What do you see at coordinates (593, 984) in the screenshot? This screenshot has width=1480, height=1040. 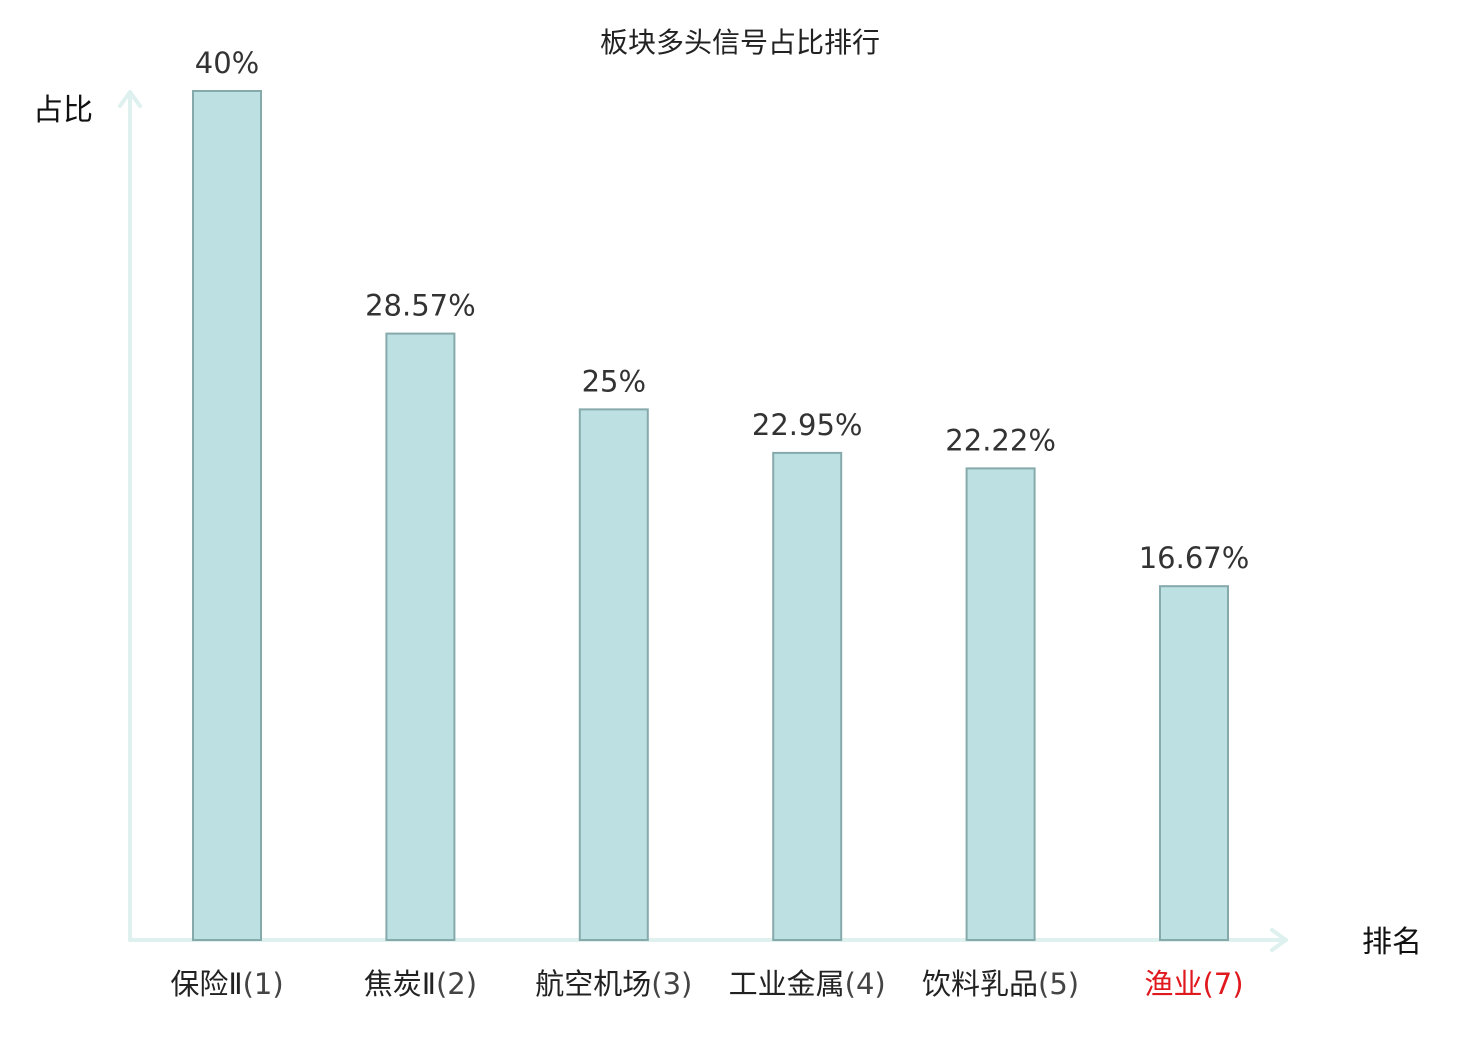 I see `category-name: 航空机场` at bounding box center [593, 984].